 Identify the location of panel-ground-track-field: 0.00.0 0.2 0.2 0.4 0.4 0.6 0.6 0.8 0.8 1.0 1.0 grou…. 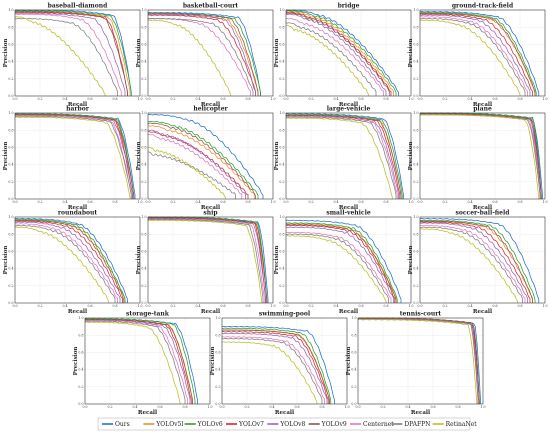
(478, 56).